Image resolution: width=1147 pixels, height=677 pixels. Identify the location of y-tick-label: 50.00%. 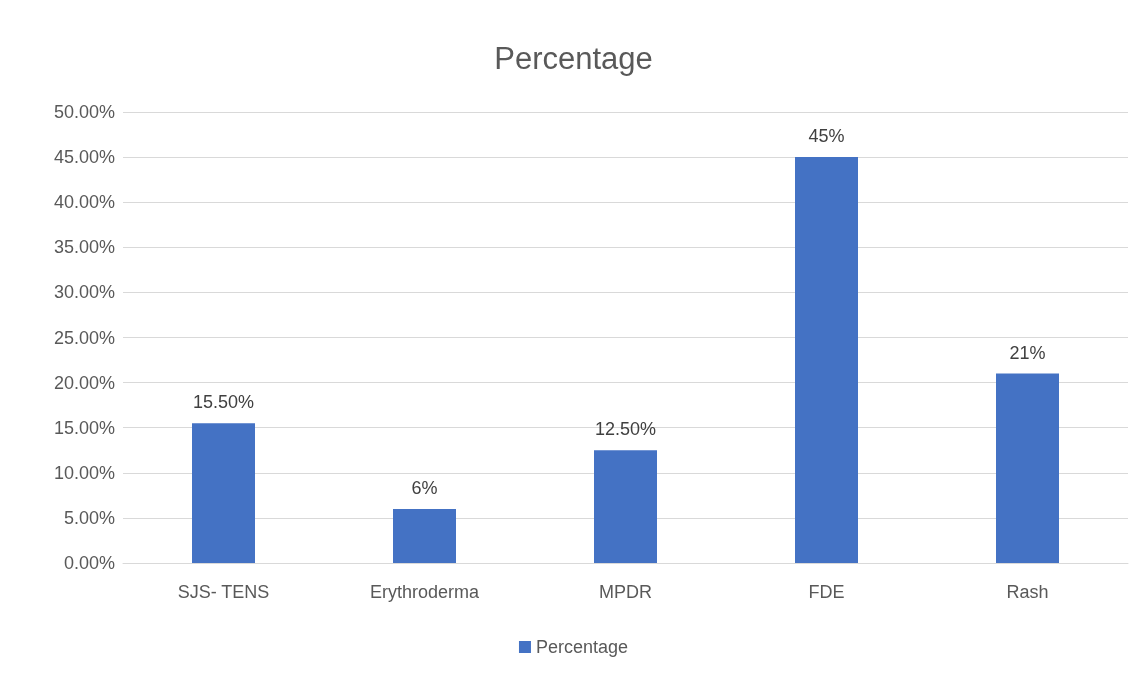
(84, 112).